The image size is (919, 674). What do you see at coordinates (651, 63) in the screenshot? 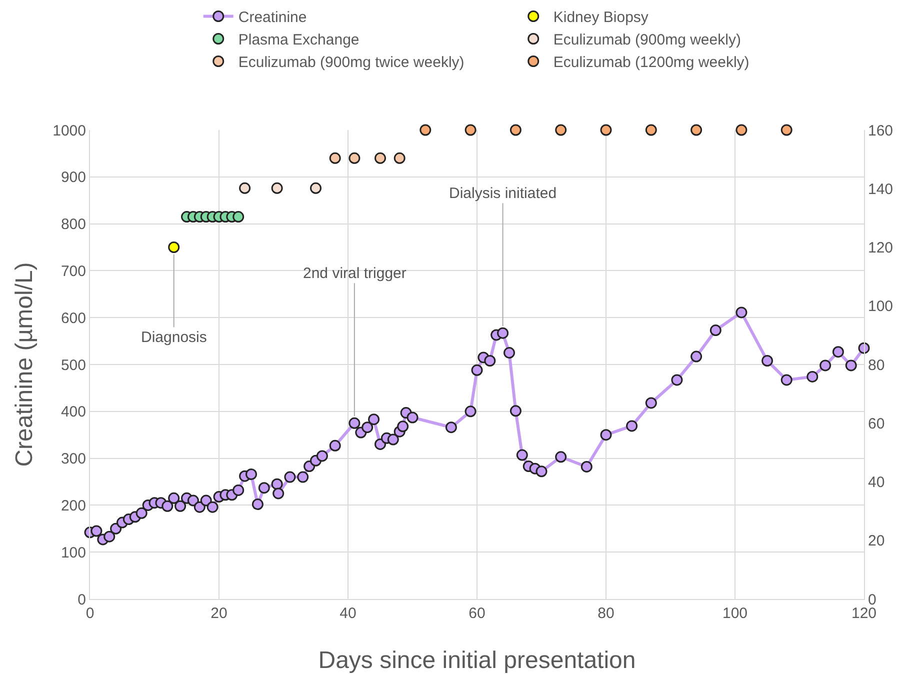
I see `legend-label: Eculizumab (1200mg weekly)` at bounding box center [651, 63].